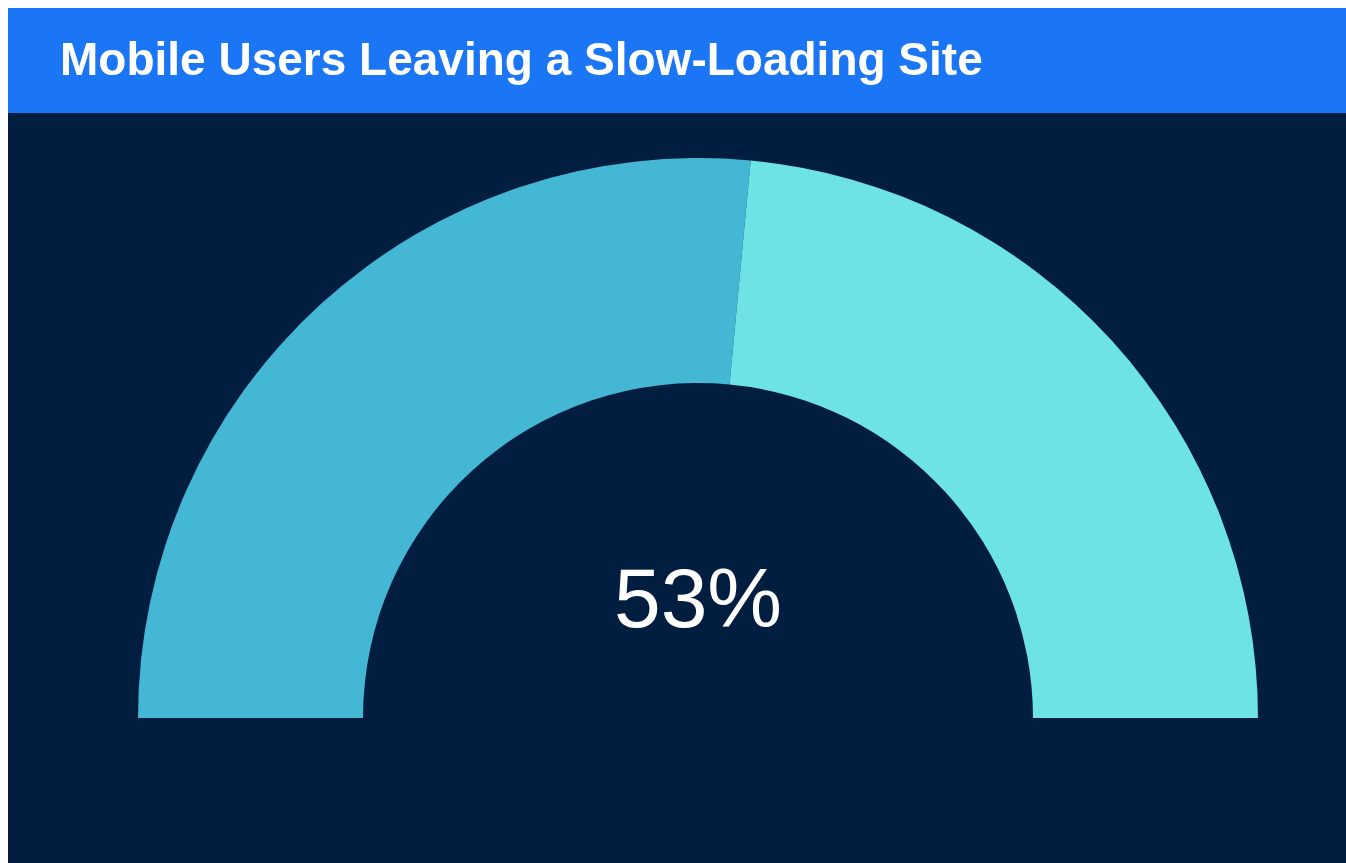 Image resolution: width=1346 pixels, height=863 pixels. Describe the element at coordinates (521, 59) in the screenshot. I see `chart-title: Mobile Users Leaving a Slow-Loading Site` at that location.